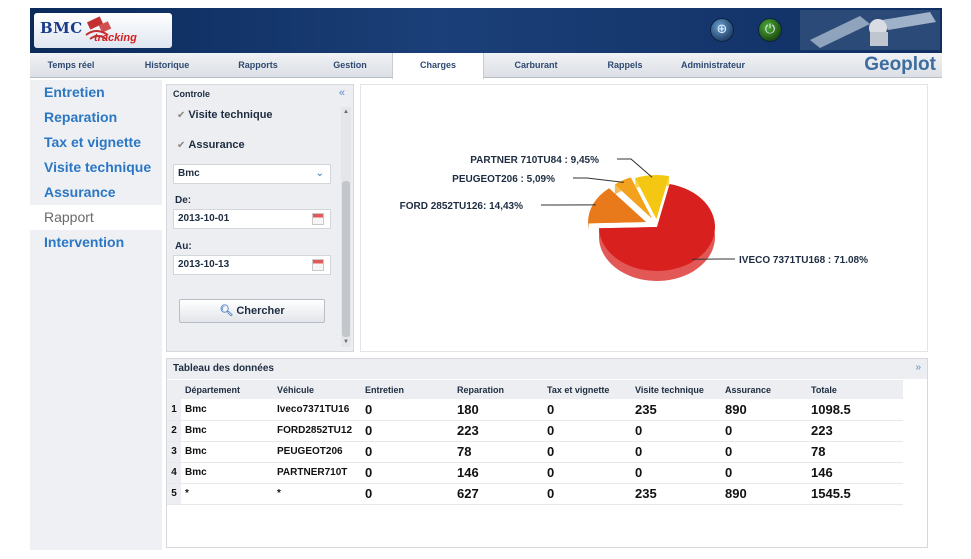 Image resolution: width=971 pixels, height=559 pixels. What do you see at coordinates (498, 494) in the screenshot?
I see `cell-reparation: 627` at bounding box center [498, 494].